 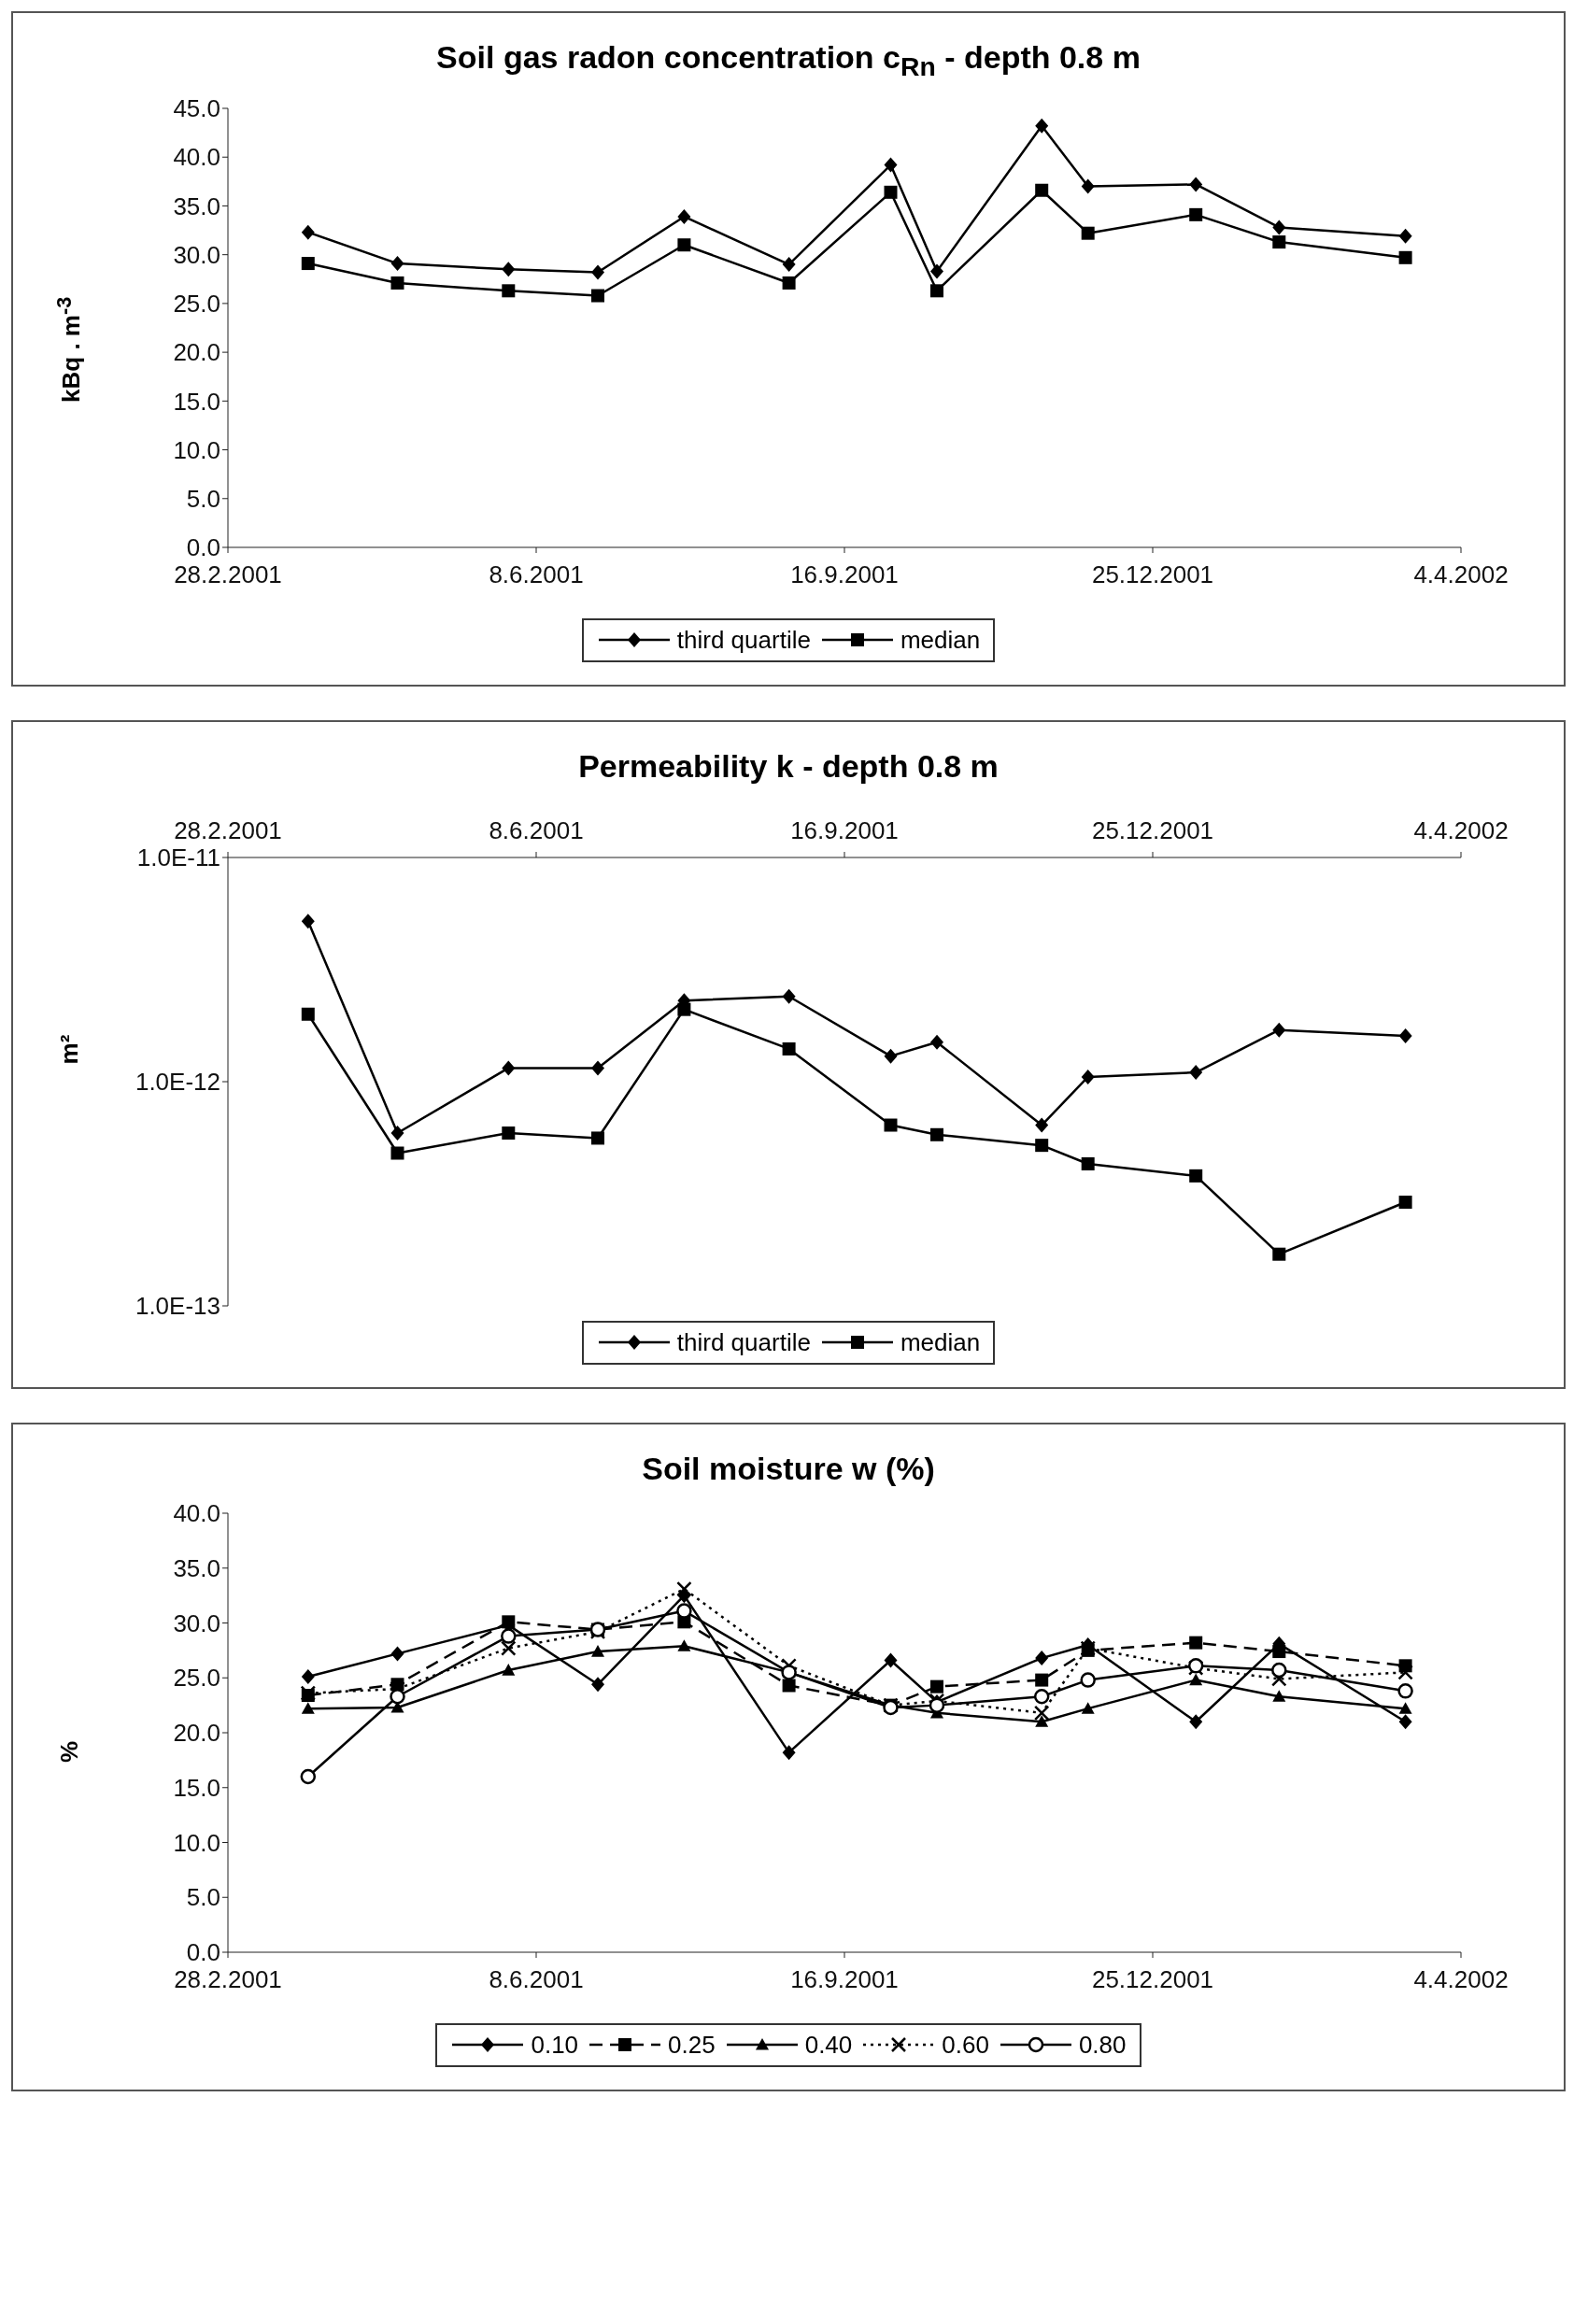 What do you see at coordinates (788, 60) in the screenshot?
I see `chart-title: Soil gas radon concentration c$_{Rn}$ - depth 0.8 m` at bounding box center [788, 60].